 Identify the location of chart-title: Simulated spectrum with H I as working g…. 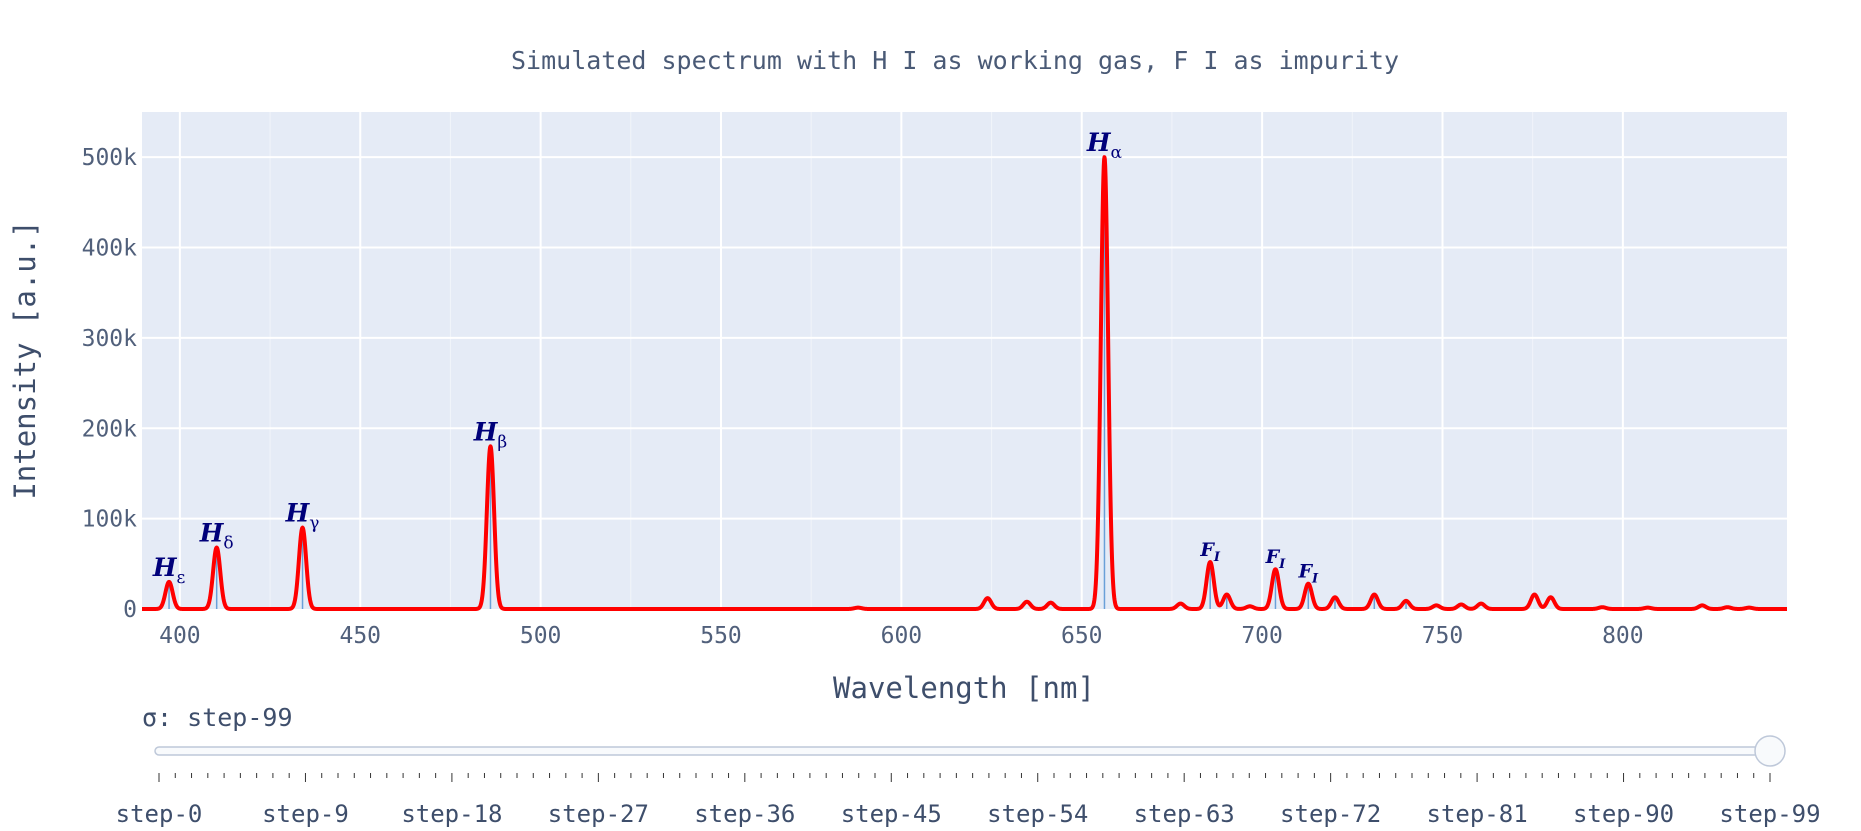
(955, 60).